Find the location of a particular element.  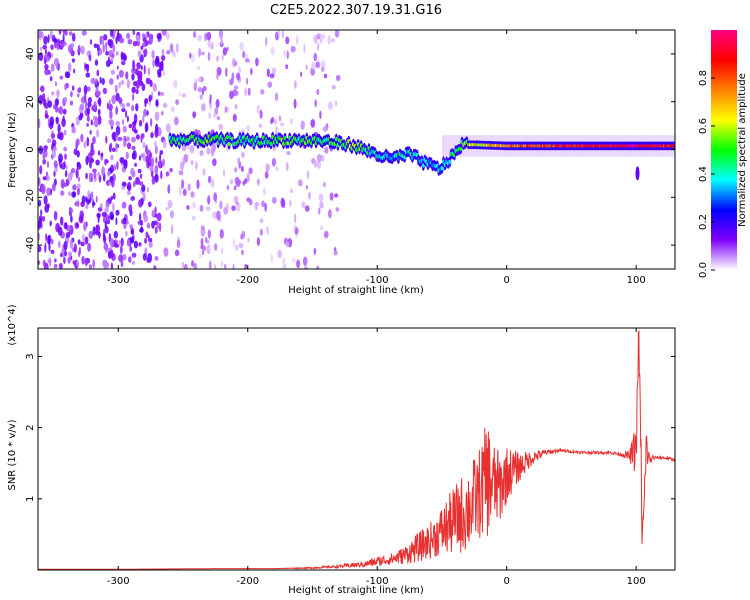

figure-title: C2E5.2022.307.19.31.G16 is located at coordinates (356, 10).